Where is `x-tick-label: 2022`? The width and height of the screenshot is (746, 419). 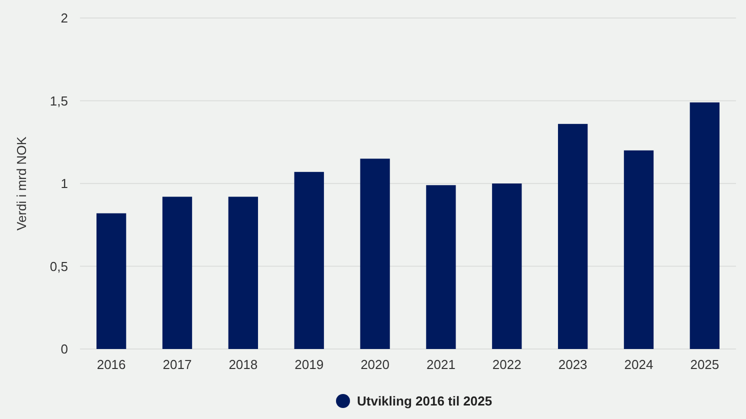 x-tick-label: 2022 is located at coordinates (507, 364).